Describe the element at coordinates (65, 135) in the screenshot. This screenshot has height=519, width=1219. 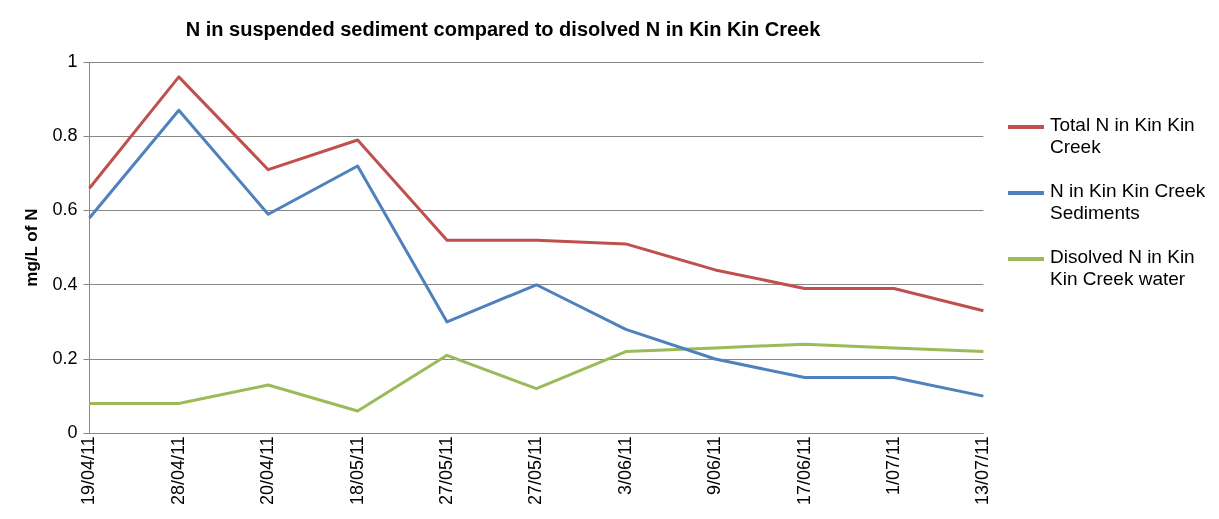
I see `y-tick-label: 0.8` at that location.